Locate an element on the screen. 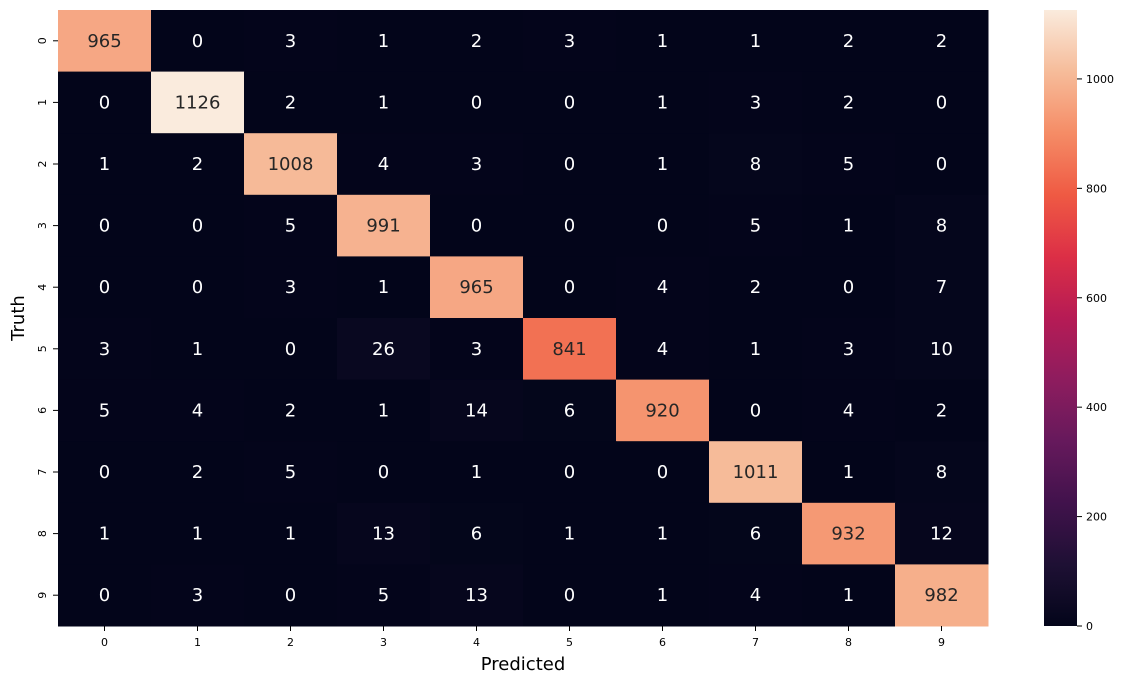  cell-value-label: 982 is located at coordinates (941, 595).